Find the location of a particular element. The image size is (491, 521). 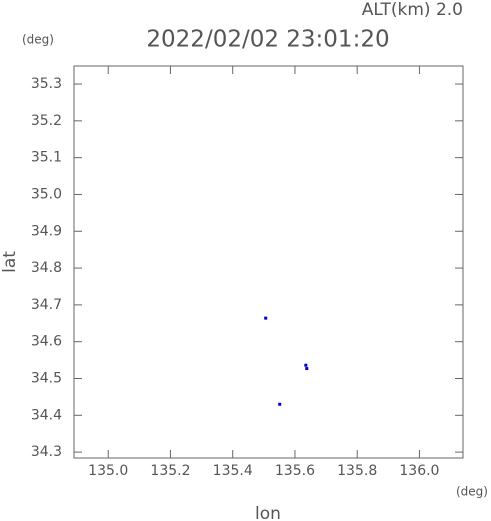

x-tick-label: 135.0 is located at coordinates (108, 471).